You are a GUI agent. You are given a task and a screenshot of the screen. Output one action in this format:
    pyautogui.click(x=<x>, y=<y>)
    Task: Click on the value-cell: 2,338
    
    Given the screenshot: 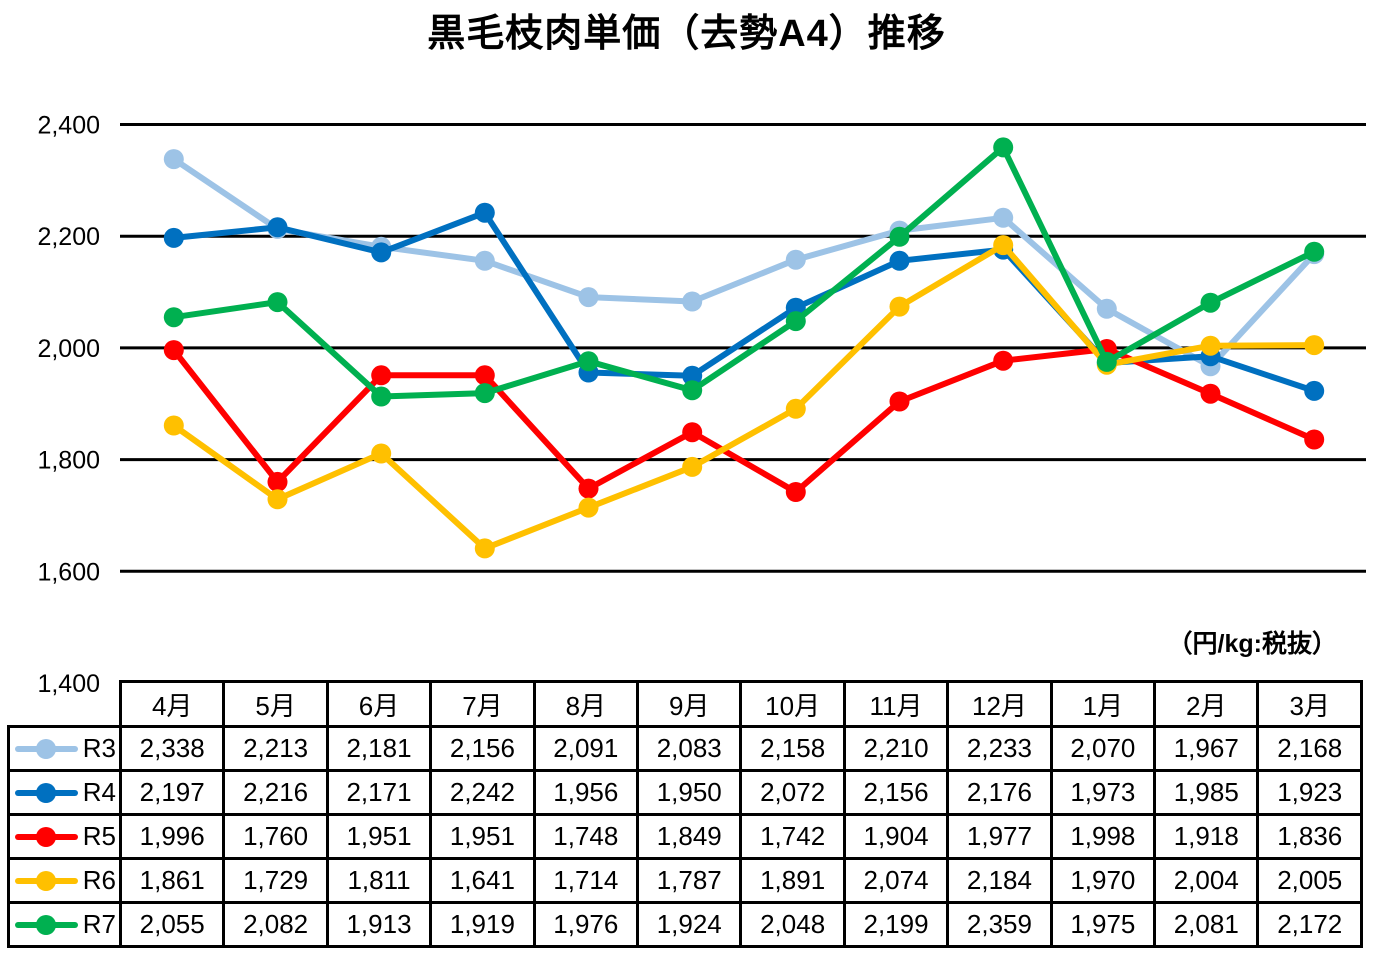 What is the action you would take?
    pyautogui.click(x=172, y=748)
    